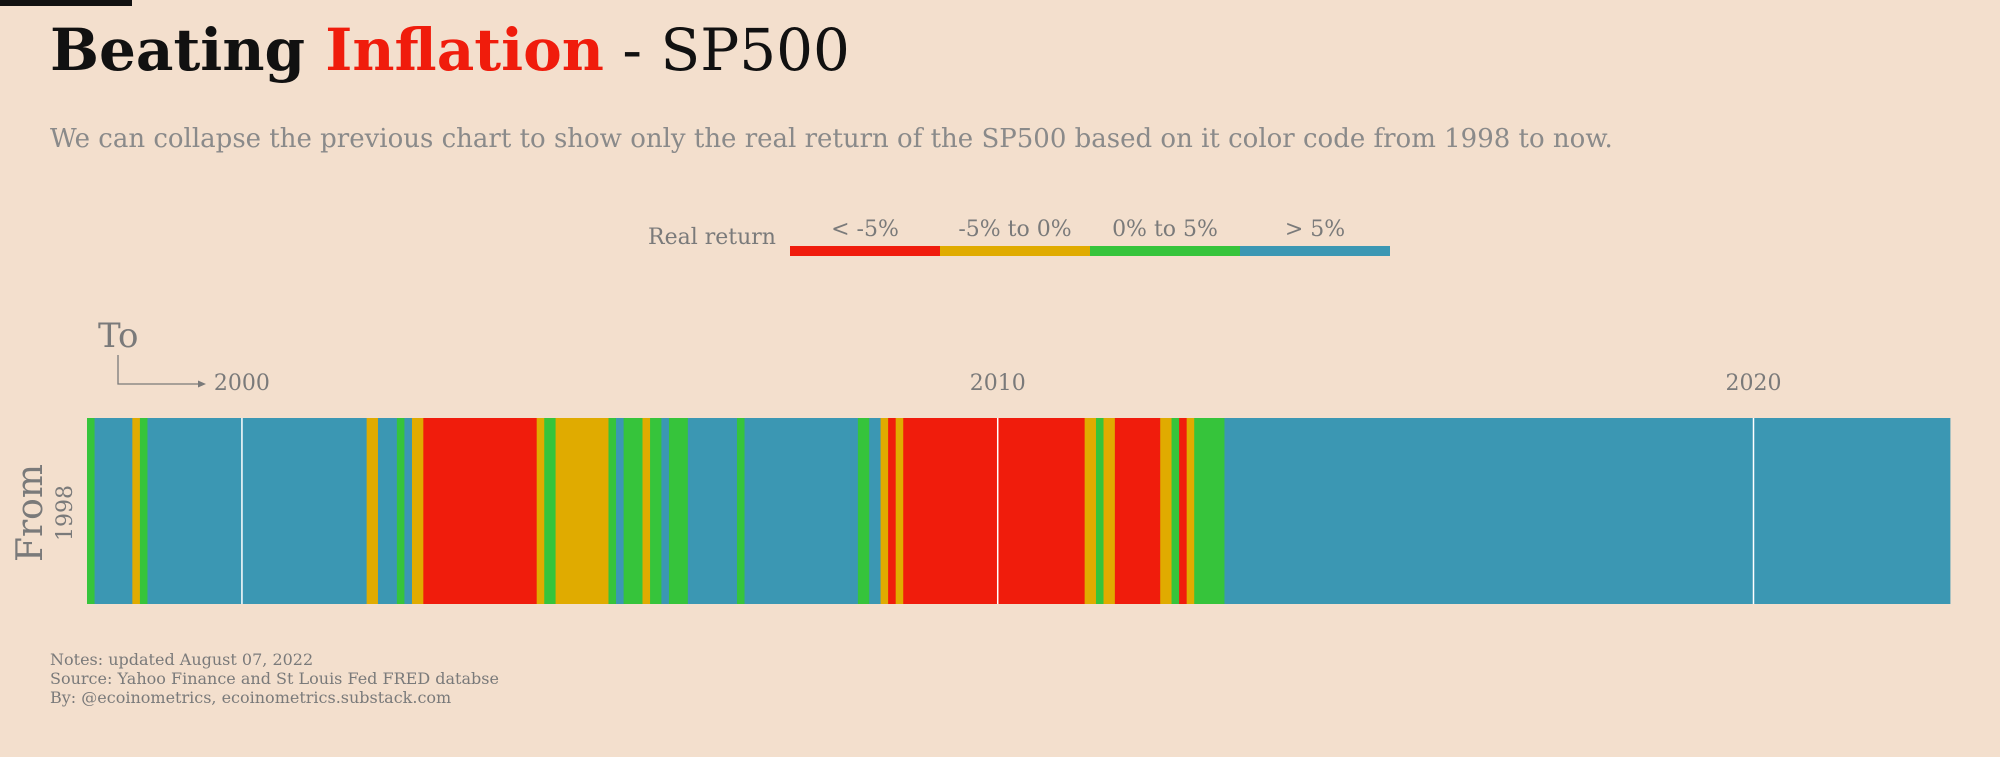  Describe the element at coordinates (242, 383) in the screenshot. I see `x-tick-label-2000: 2000` at that location.